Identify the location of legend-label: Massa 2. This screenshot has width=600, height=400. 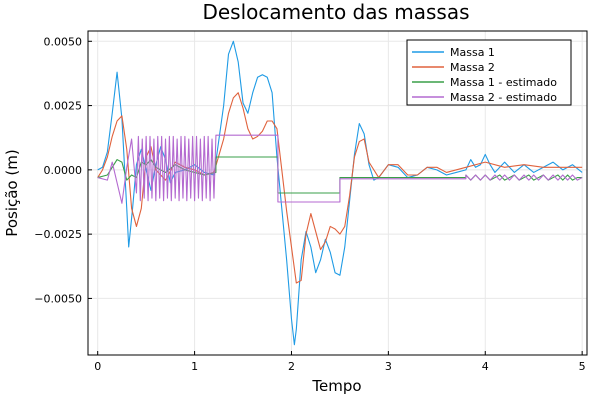
(472, 67).